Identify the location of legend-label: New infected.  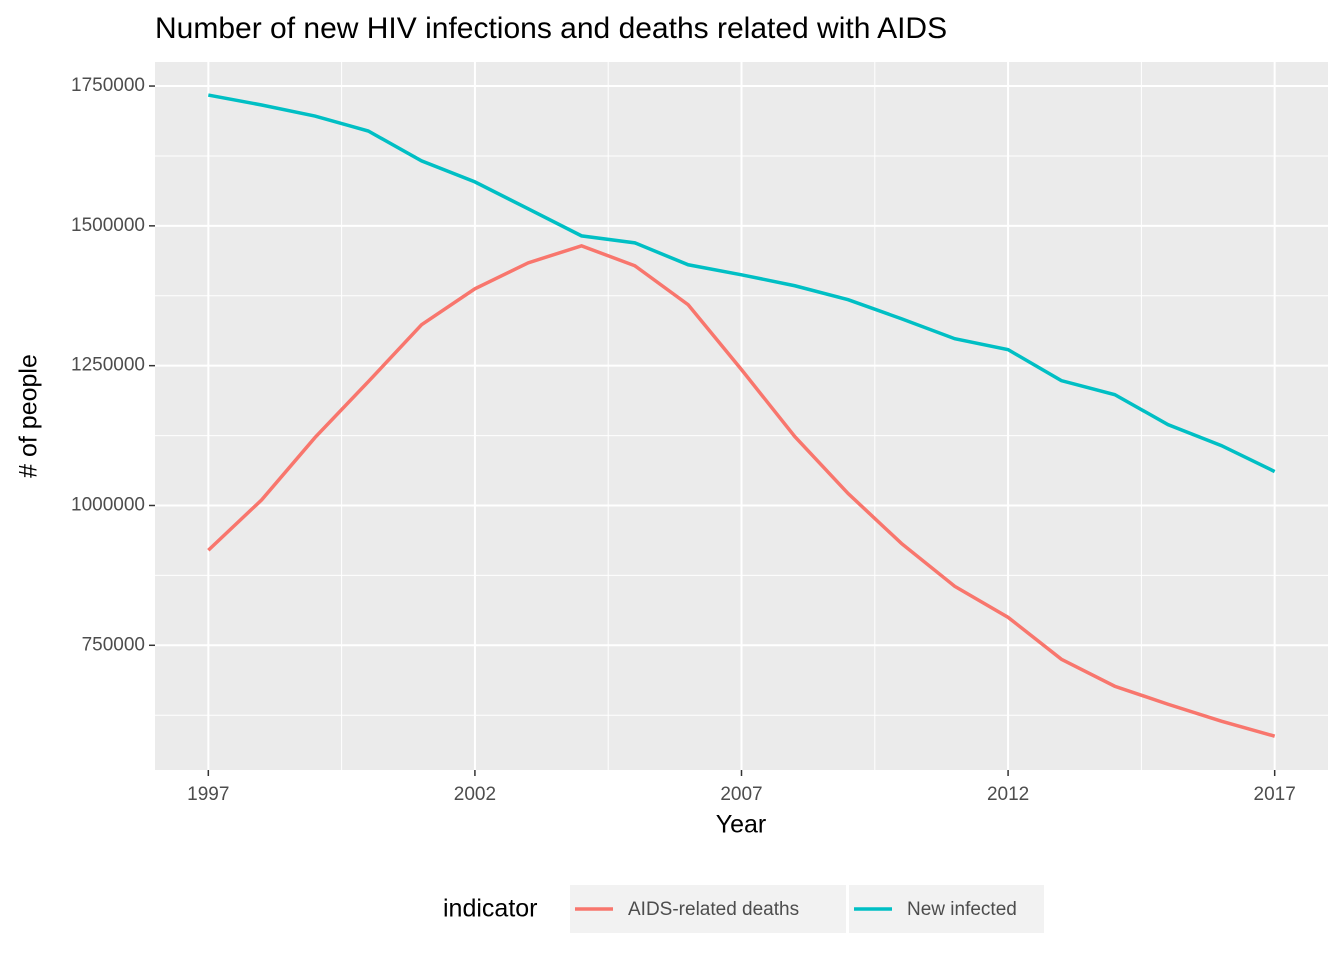
(962, 909).